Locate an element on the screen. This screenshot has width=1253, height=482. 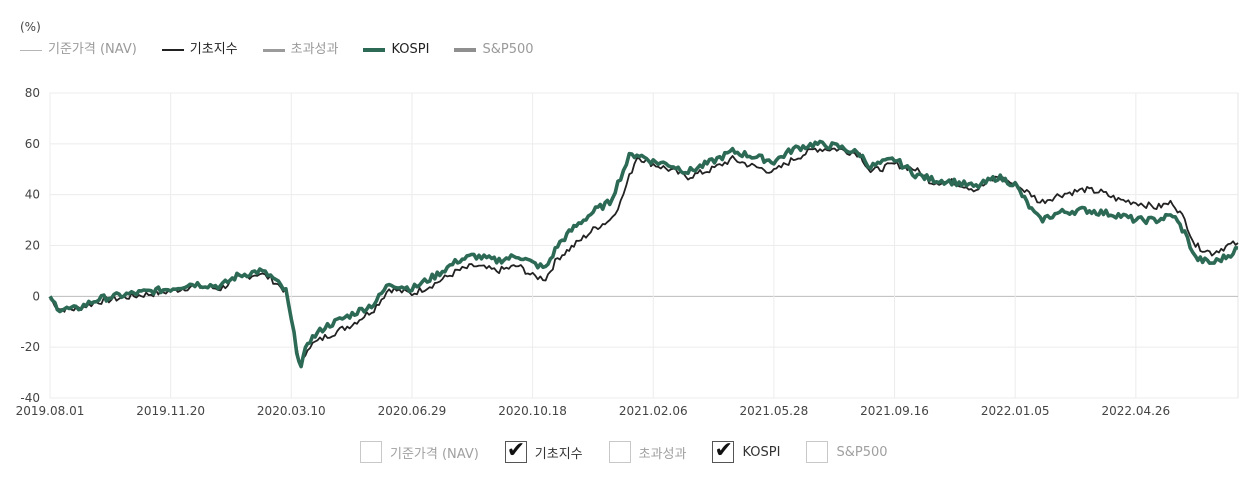
toggle-label-kospi: KOSPI is located at coordinates (761, 452).